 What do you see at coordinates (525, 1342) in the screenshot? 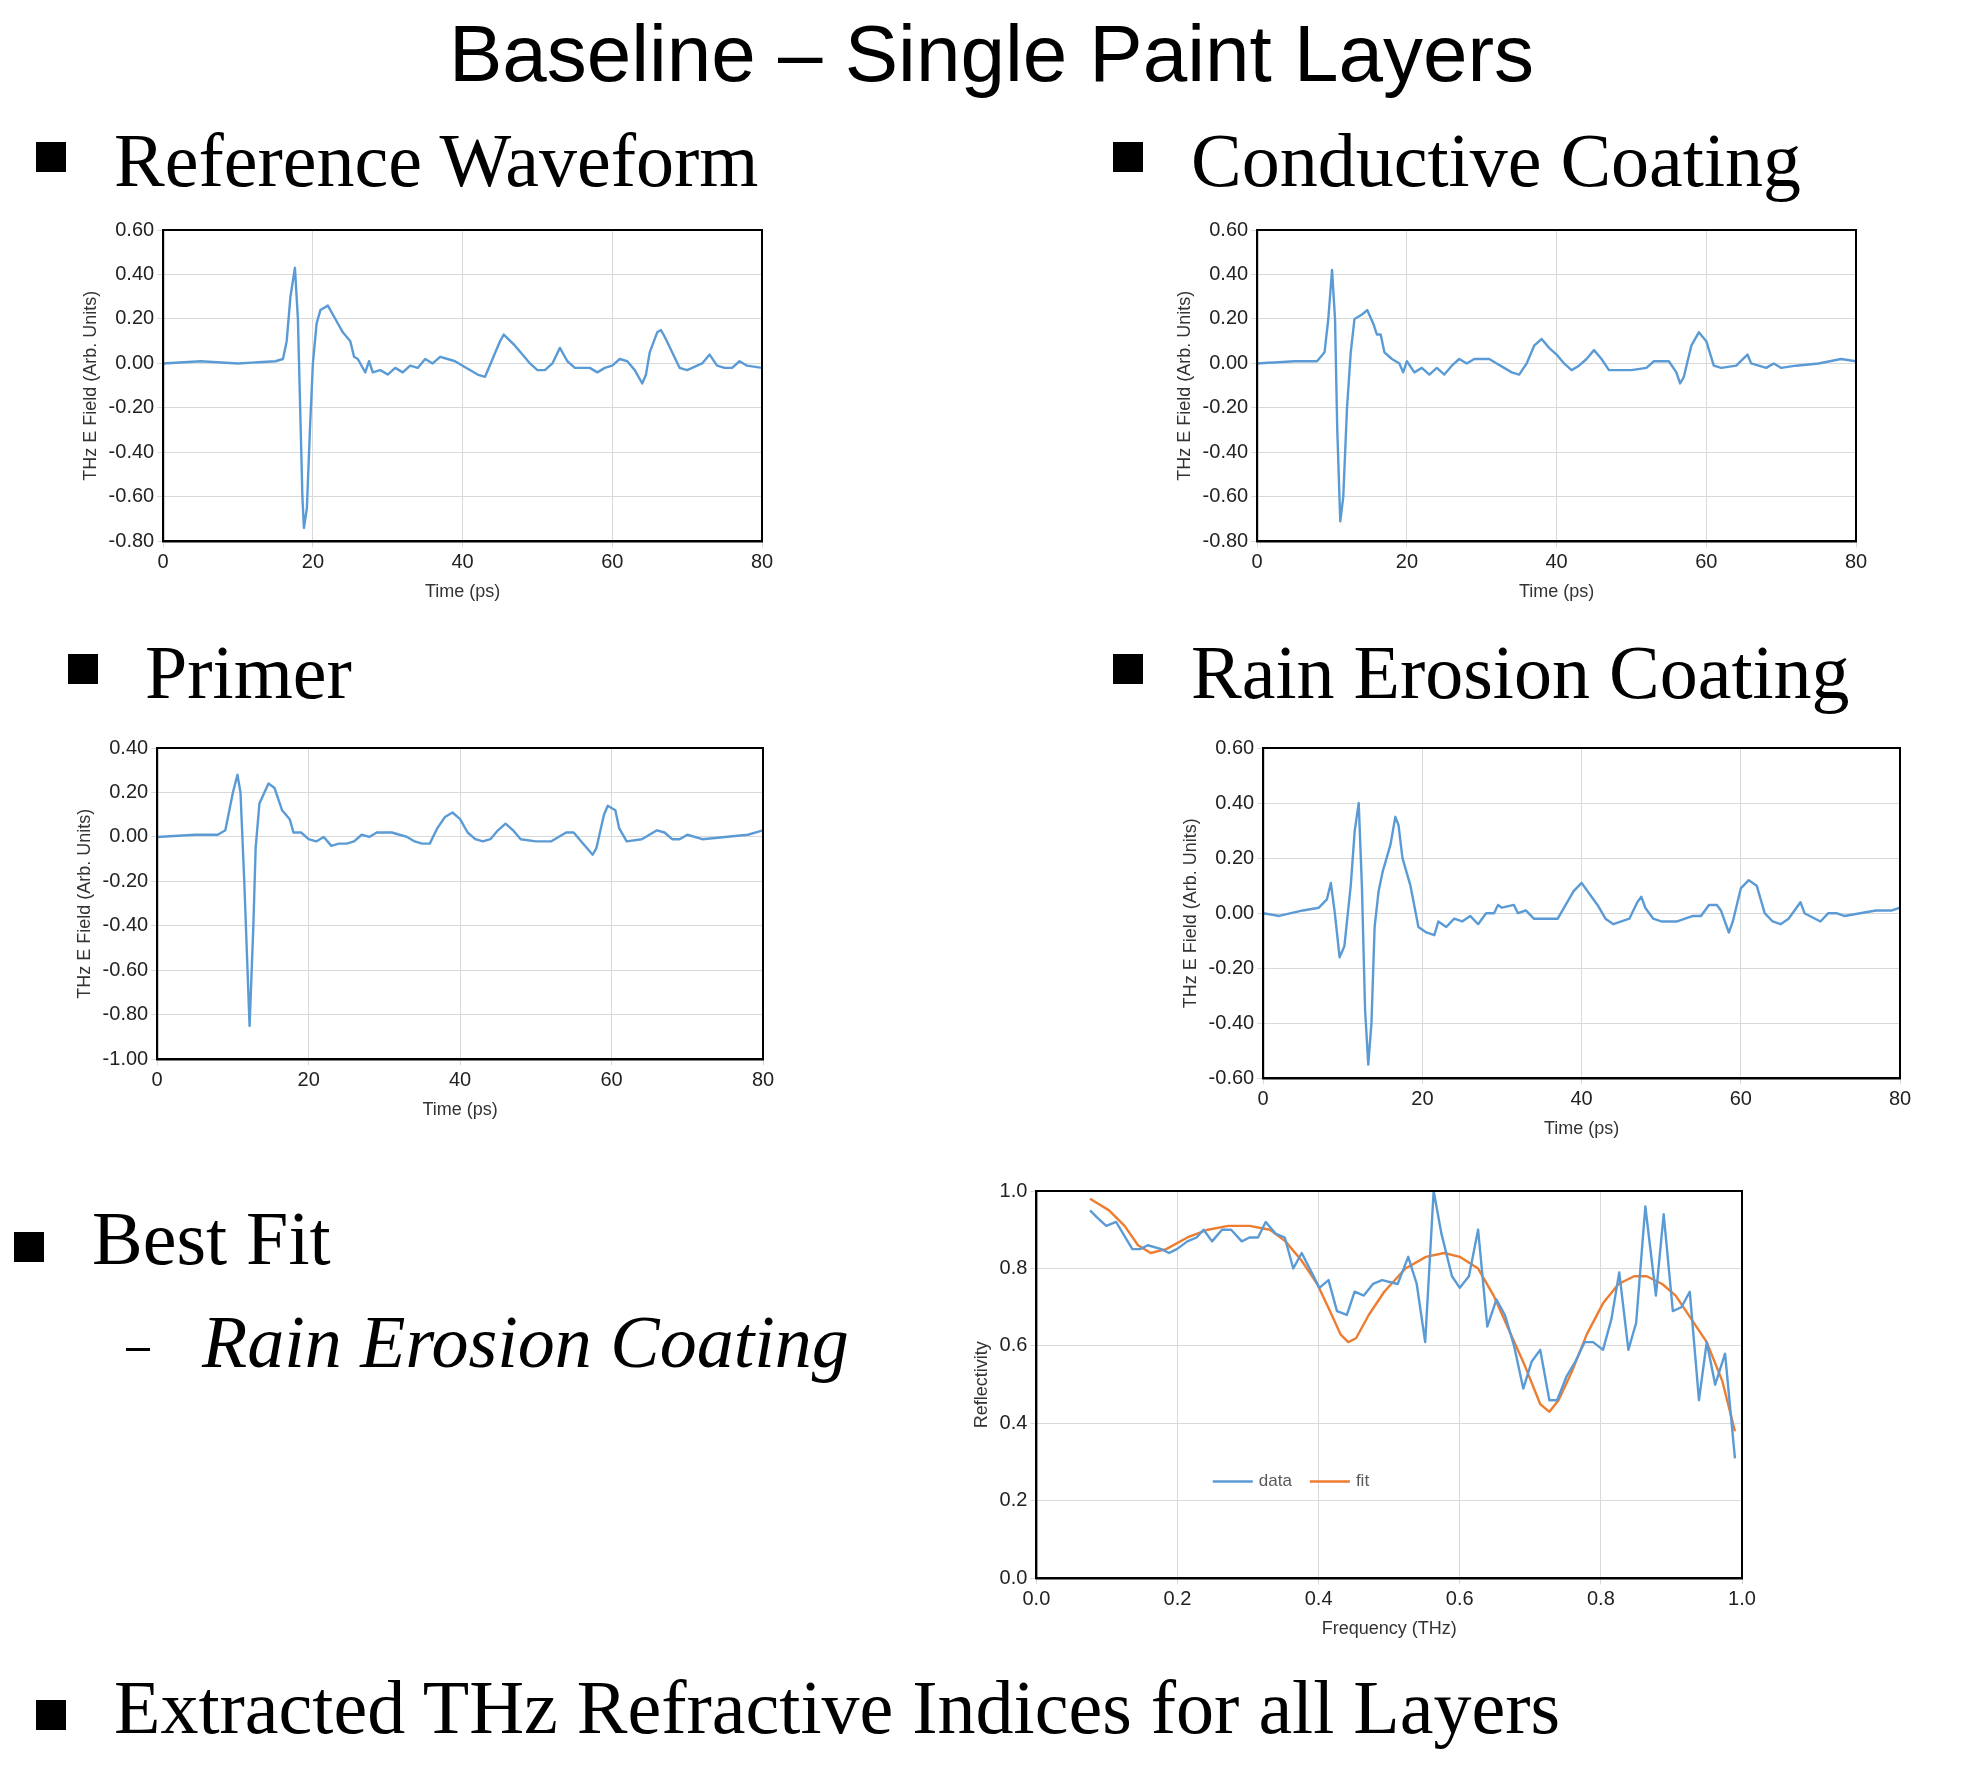
I see `text: Rain Erosion Coating` at bounding box center [525, 1342].